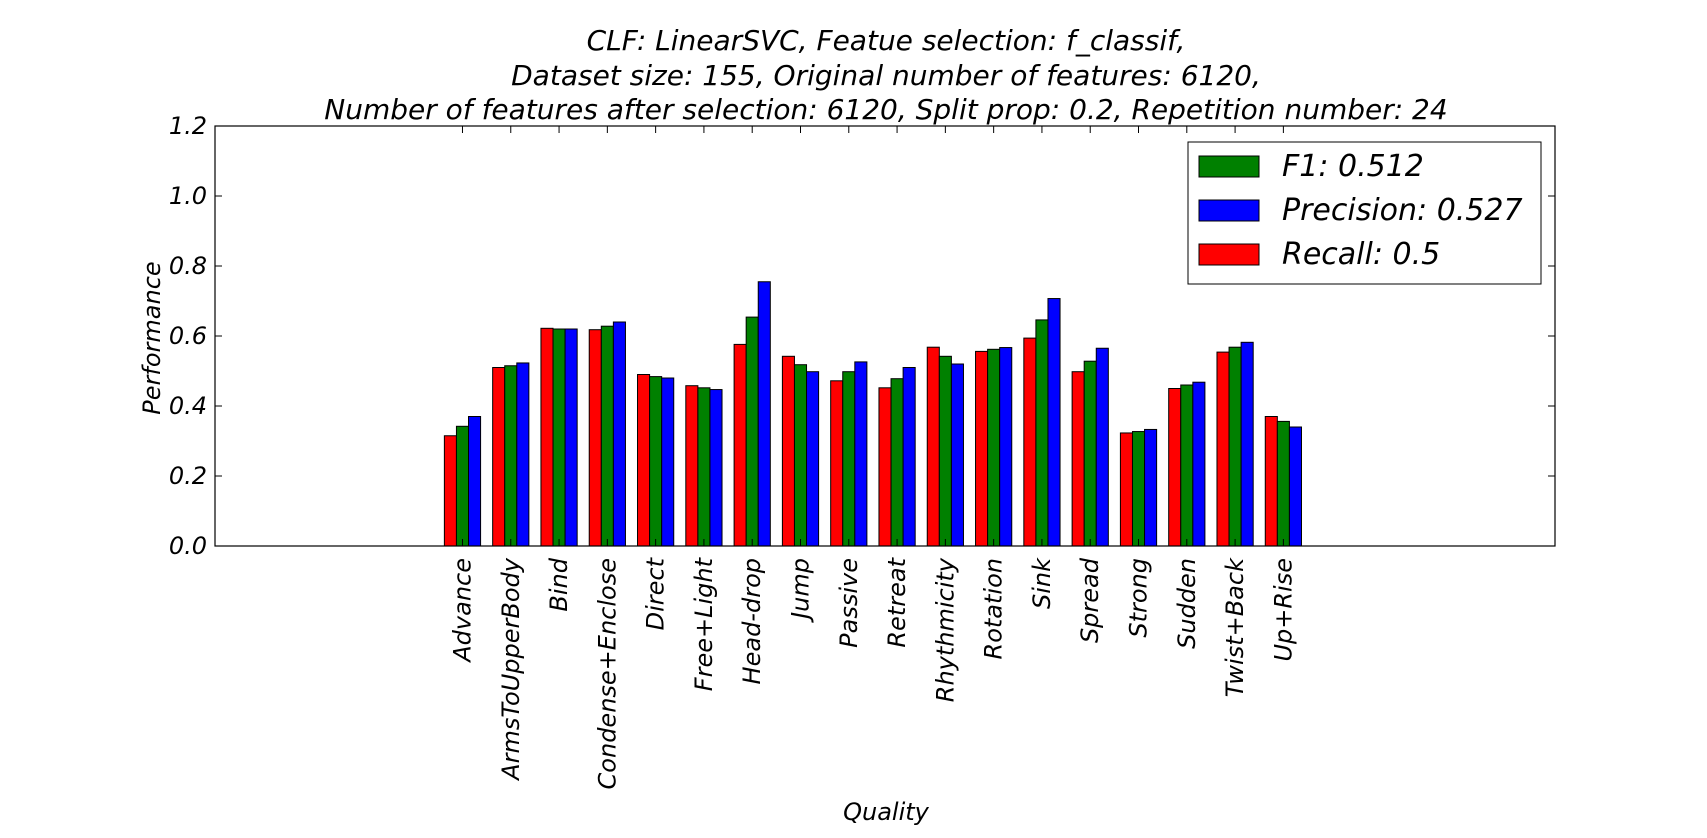 The height and width of the screenshot is (838, 1707). Describe the element at coordinates (511, 669) in the screenshot. I see `x-tick-label: ArmsToUpperBody` at that location.